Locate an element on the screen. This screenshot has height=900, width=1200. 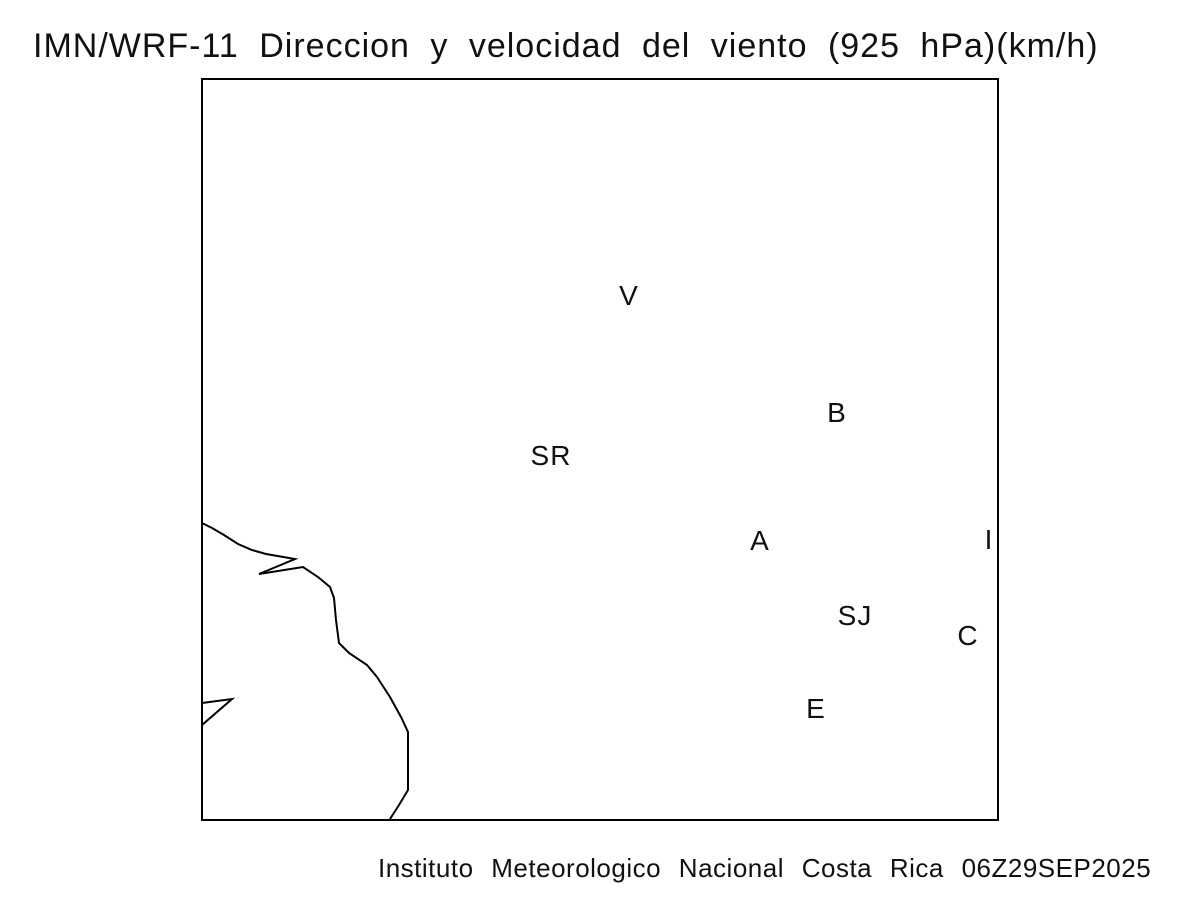
station-label-B: B is located at coordinates (837, 412).